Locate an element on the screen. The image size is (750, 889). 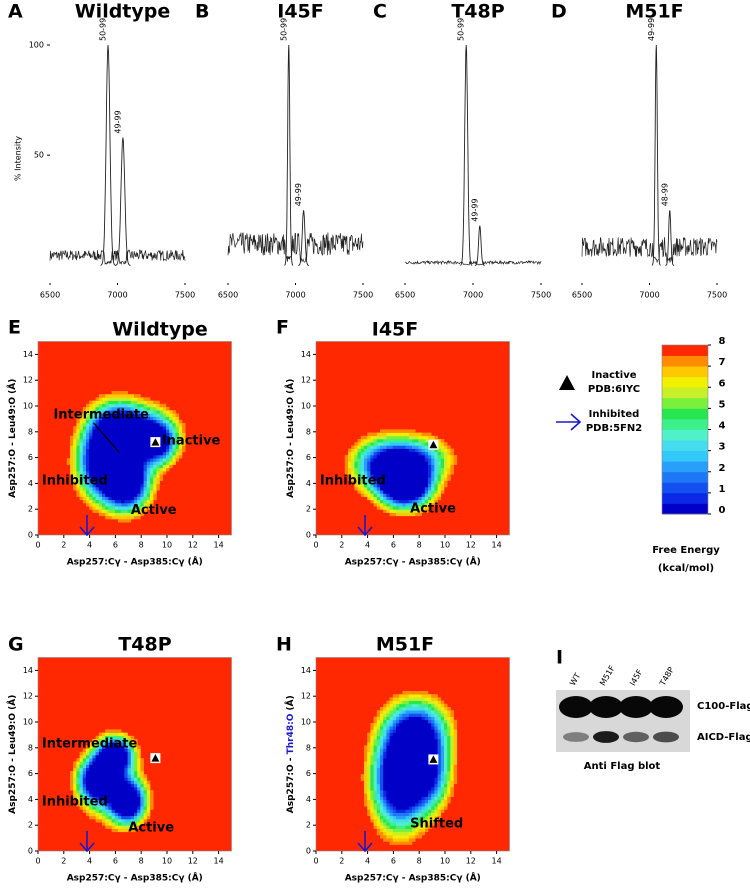
peak is located at coordinates (289, 155).